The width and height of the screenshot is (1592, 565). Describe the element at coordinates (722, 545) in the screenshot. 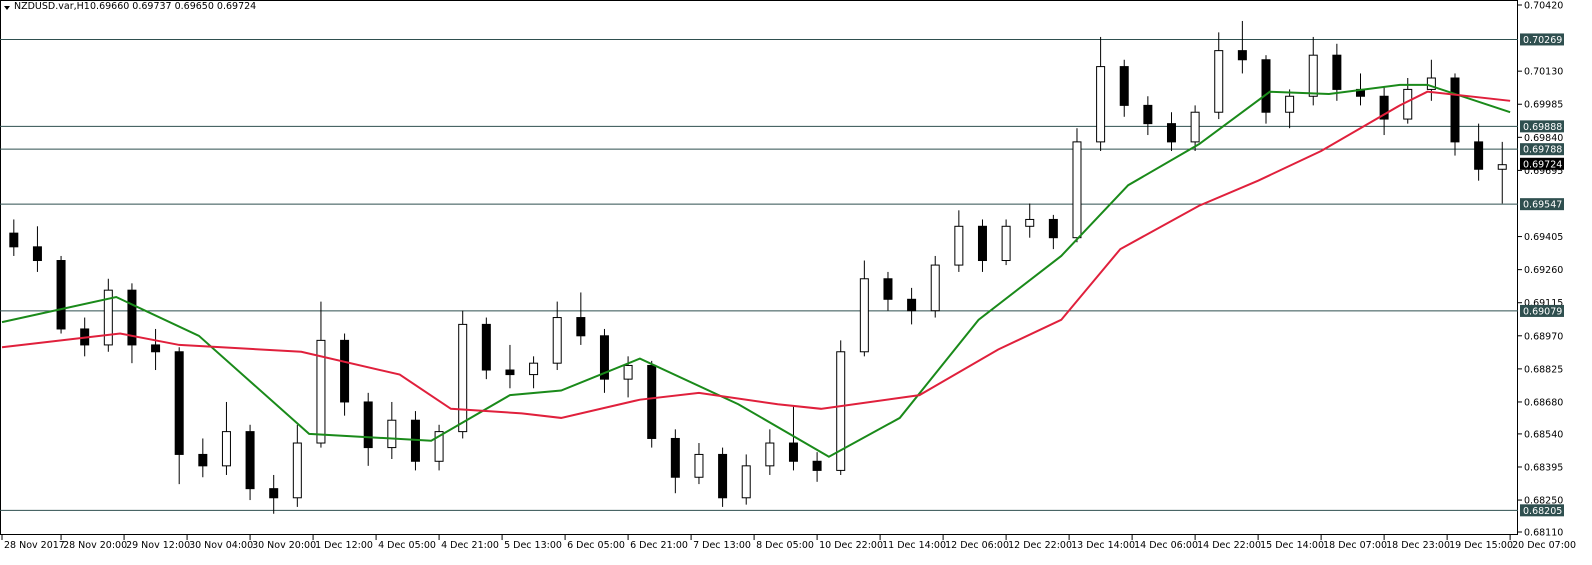

I see `x-tick-label: 7 Dec 13:00` at that location.